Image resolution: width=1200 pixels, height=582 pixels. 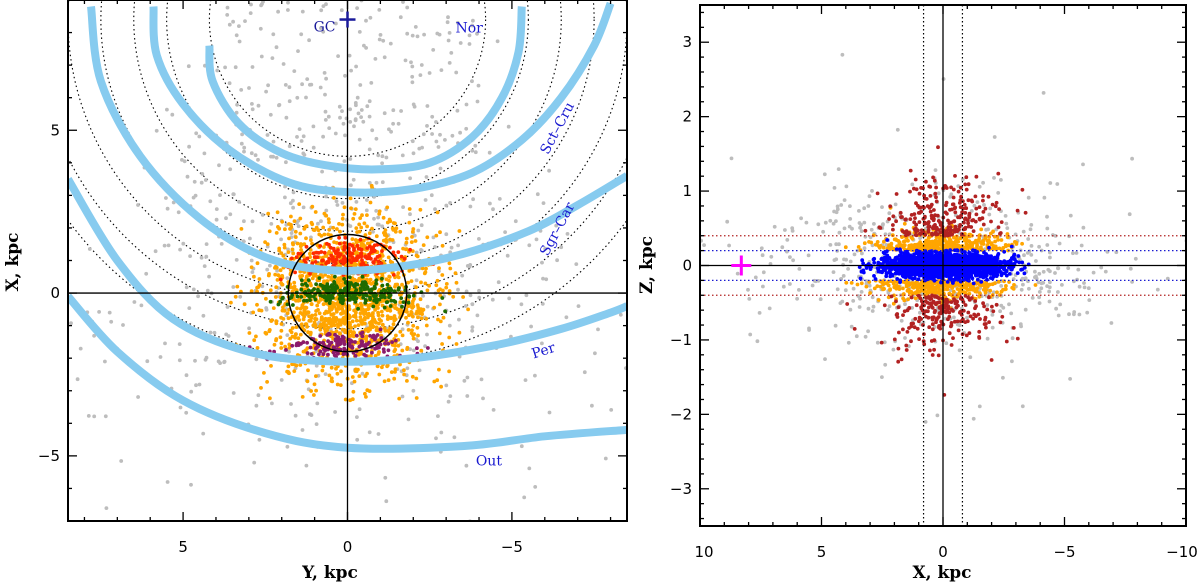 I want to click on x-tick-label: 0, so click(x=348, y=547).